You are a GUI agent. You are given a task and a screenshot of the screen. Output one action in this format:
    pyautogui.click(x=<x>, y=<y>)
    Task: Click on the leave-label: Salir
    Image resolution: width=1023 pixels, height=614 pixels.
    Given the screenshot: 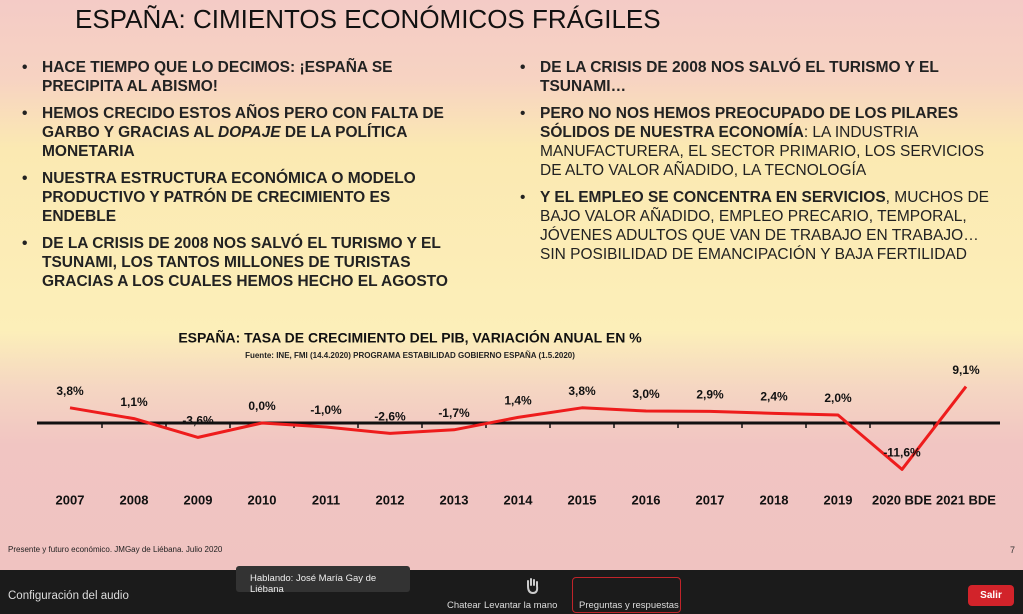 What is the action you would take?
    pyautogui.click(x=991, y=595)
    